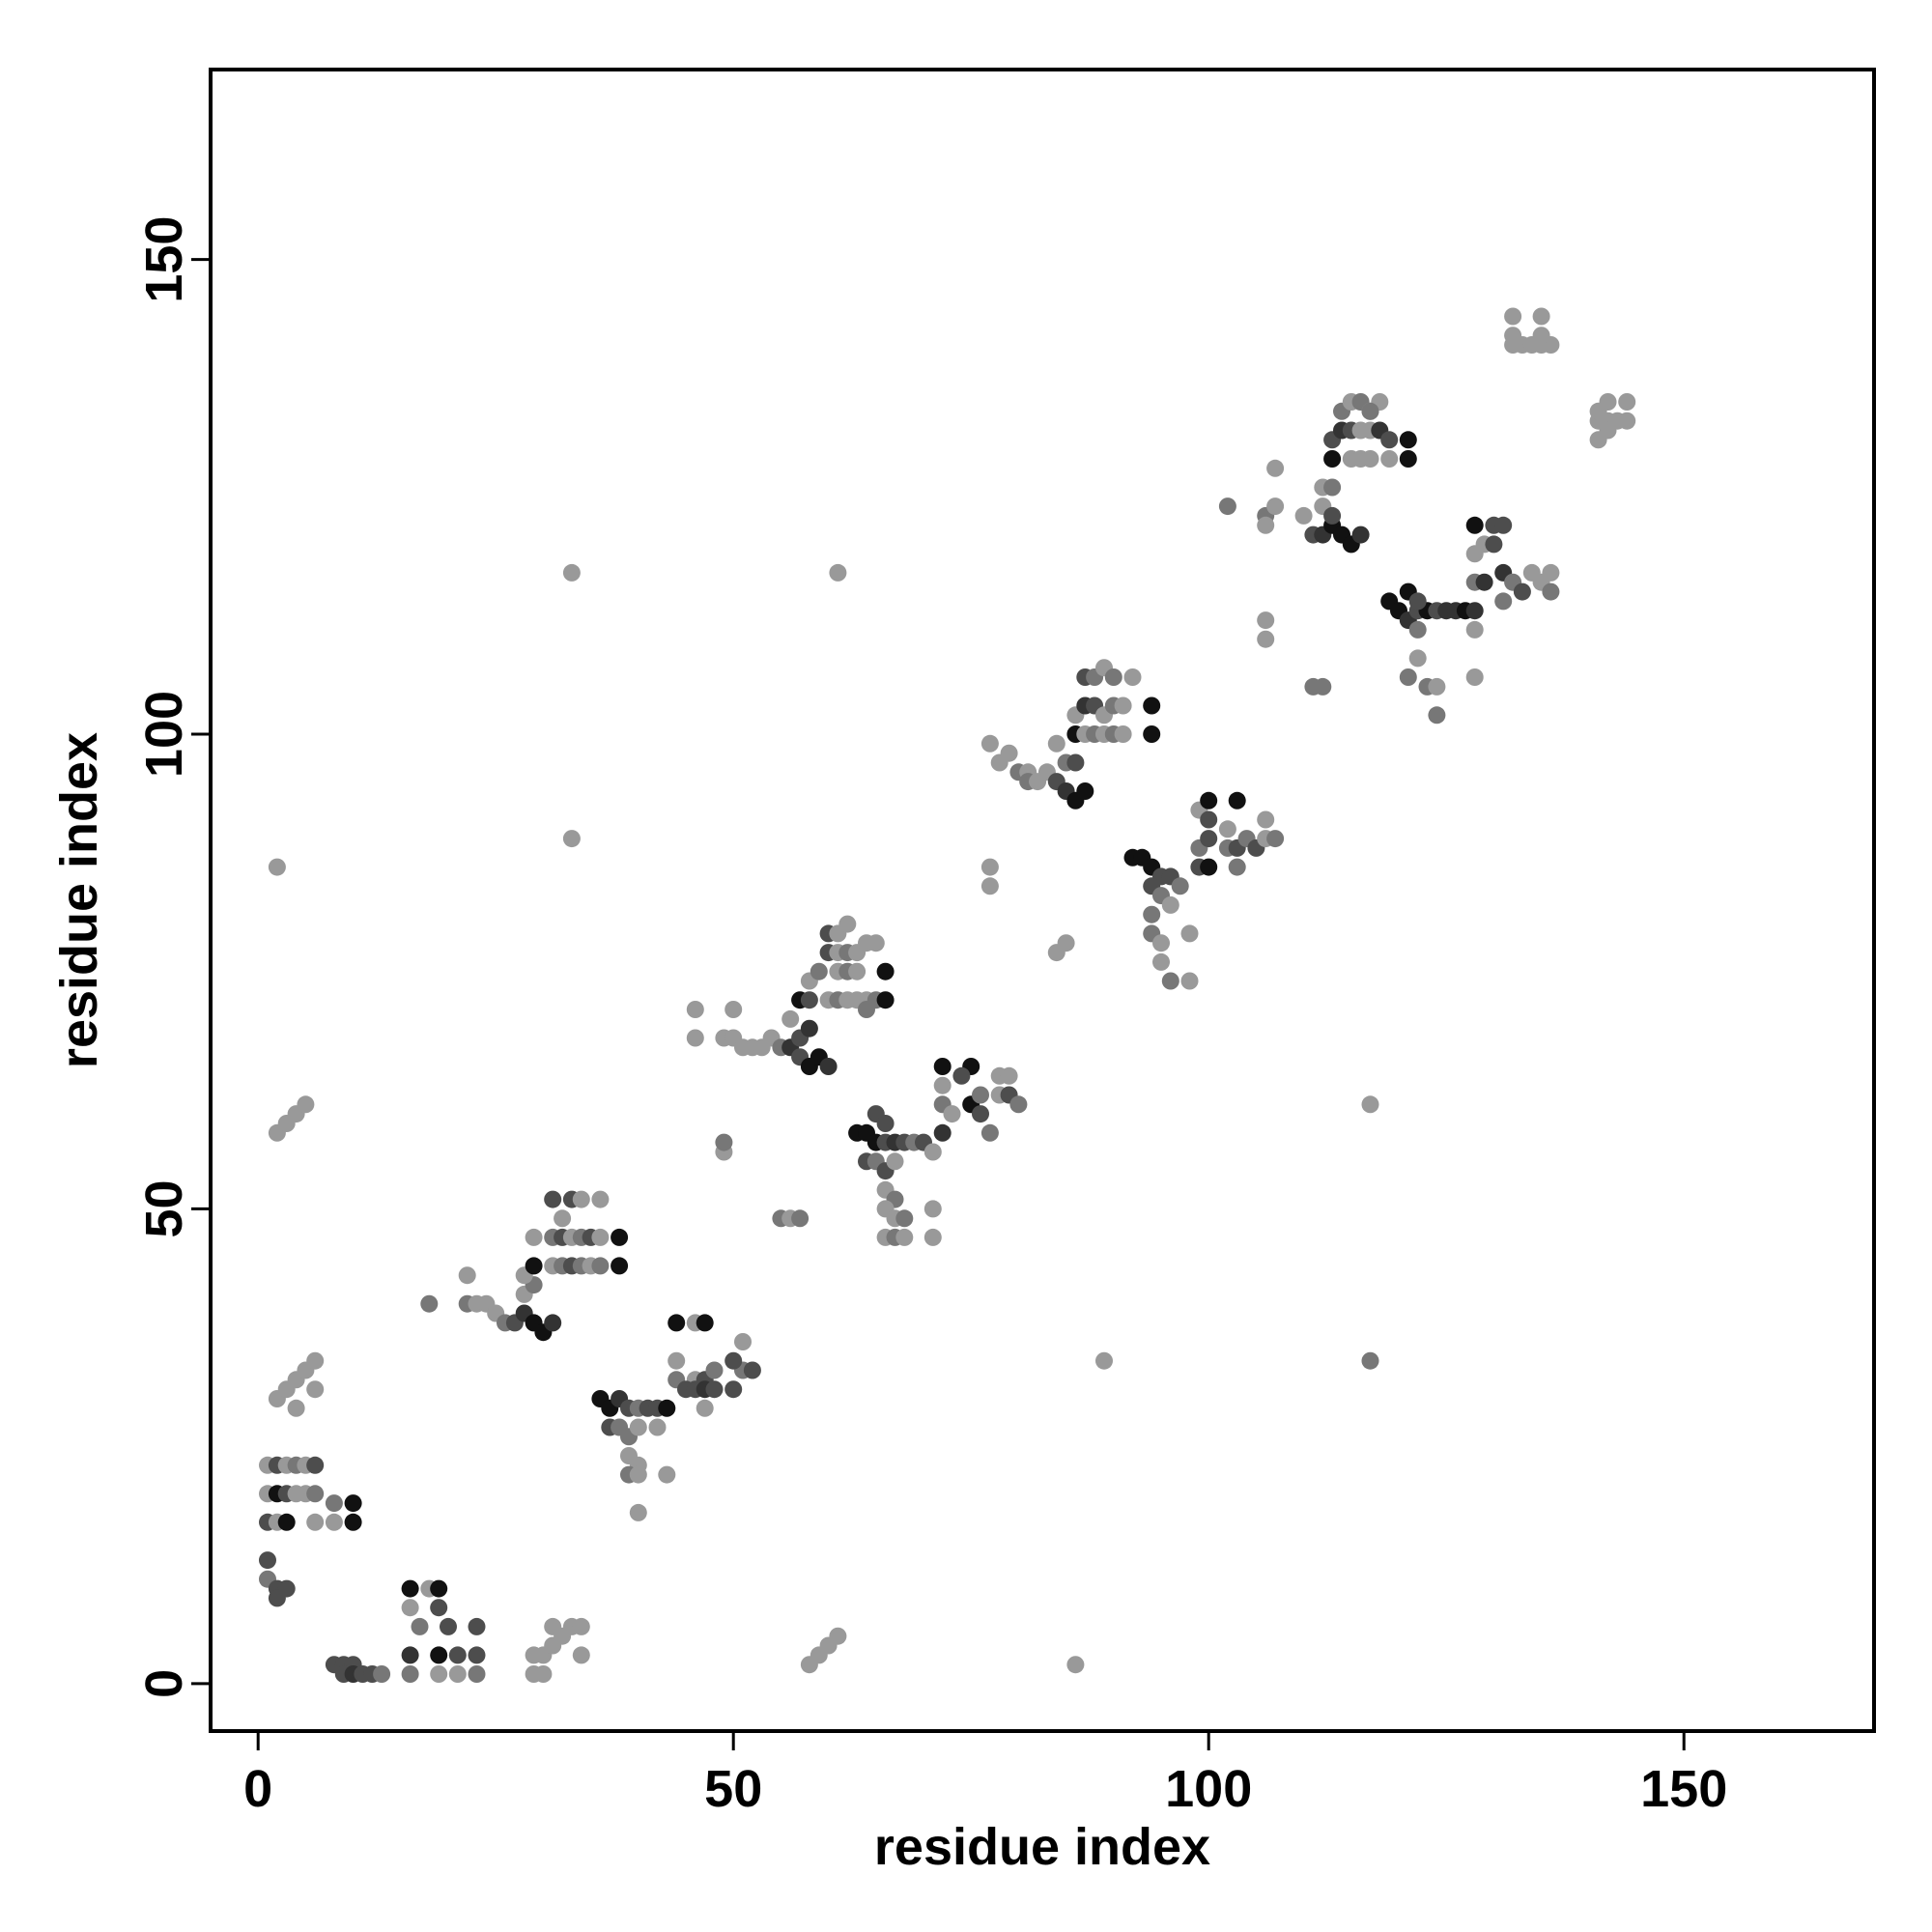  Describe the element at coordinates (1208, 1789) in the screenshot. I see `x-tick-label: 100` at that location.